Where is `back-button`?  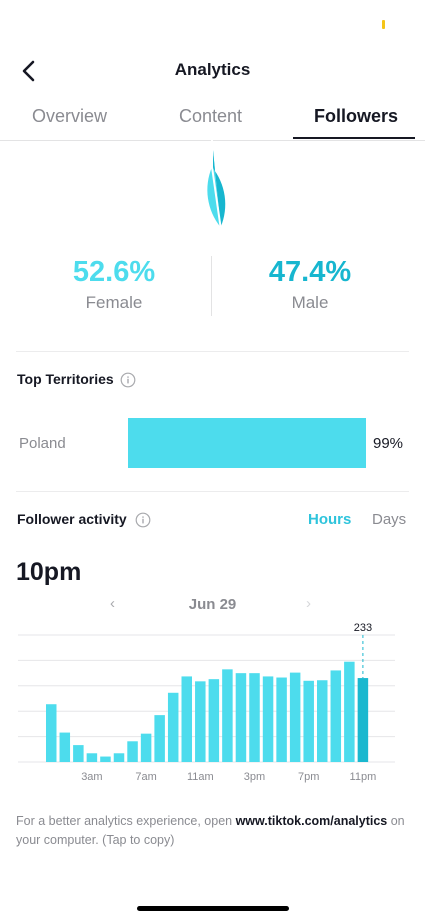 back-button is located at coordinates (29, 71).